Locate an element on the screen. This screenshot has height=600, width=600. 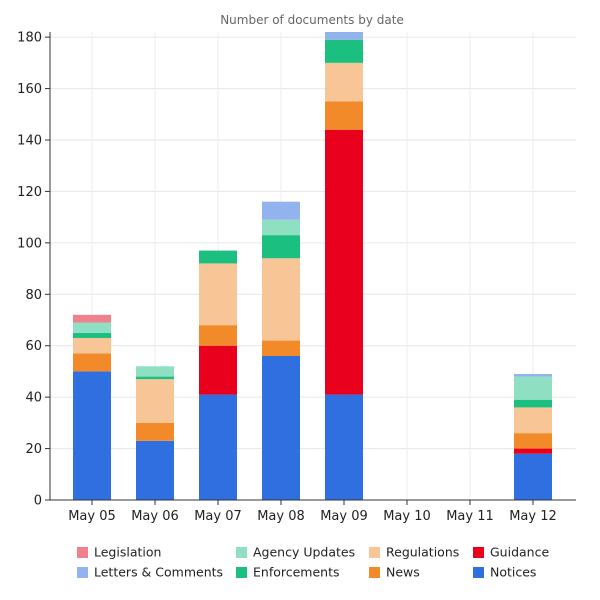
legend-item: Notices is located at coordinates (504, 572).